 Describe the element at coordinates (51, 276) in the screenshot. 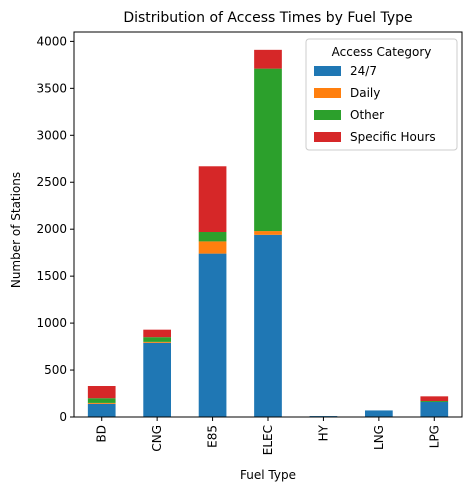

I see `y-tick-label: 1500` at that location.